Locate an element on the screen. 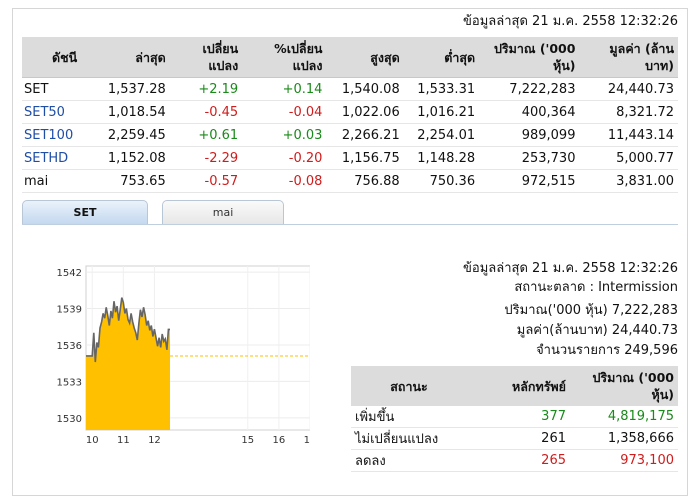 Image resolution: width=700 pixels, height=504 pixels. cell-volume: 989,099 is located at coordinates (529, 135).